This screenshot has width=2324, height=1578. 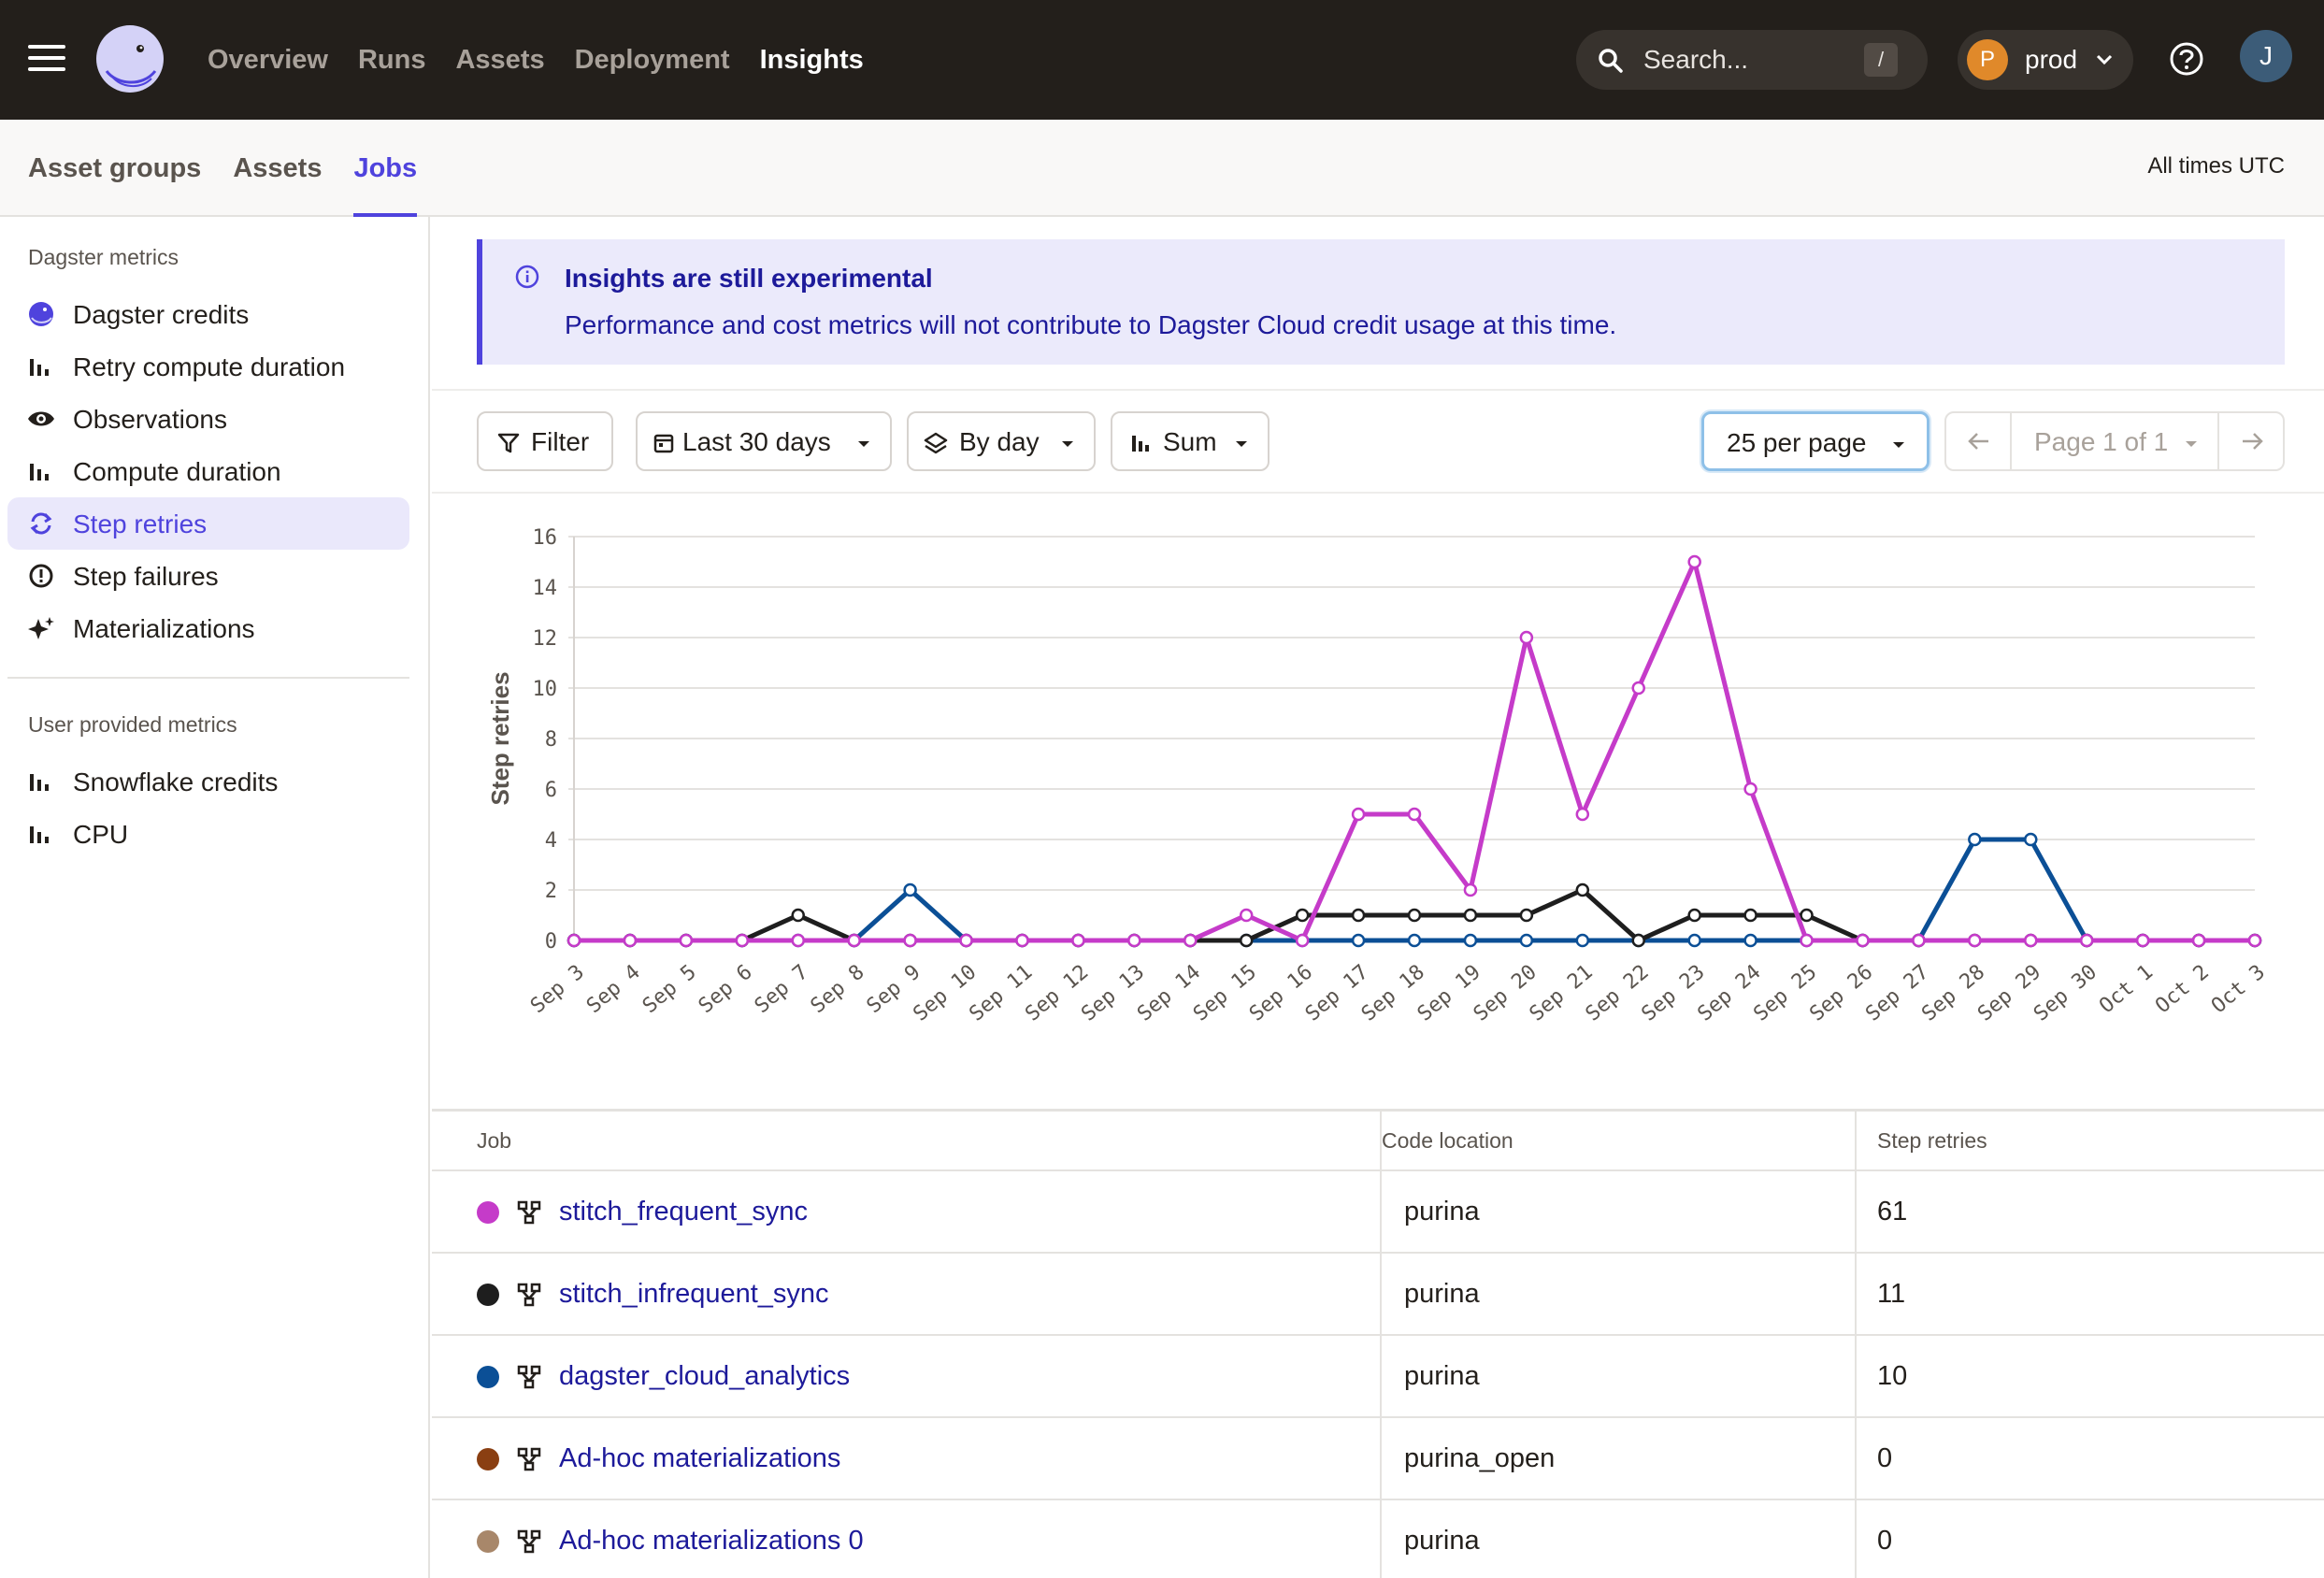 I want to click on search-input: Search... /, so click(x=1752, y=60).